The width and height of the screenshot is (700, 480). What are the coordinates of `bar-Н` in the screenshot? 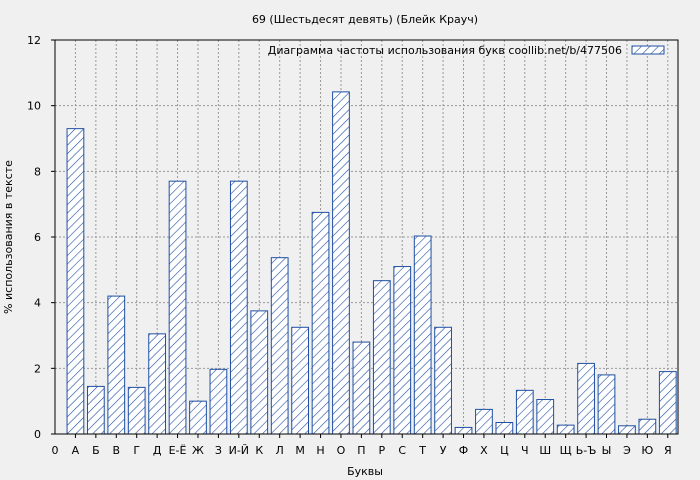 It's located at (320, 323).